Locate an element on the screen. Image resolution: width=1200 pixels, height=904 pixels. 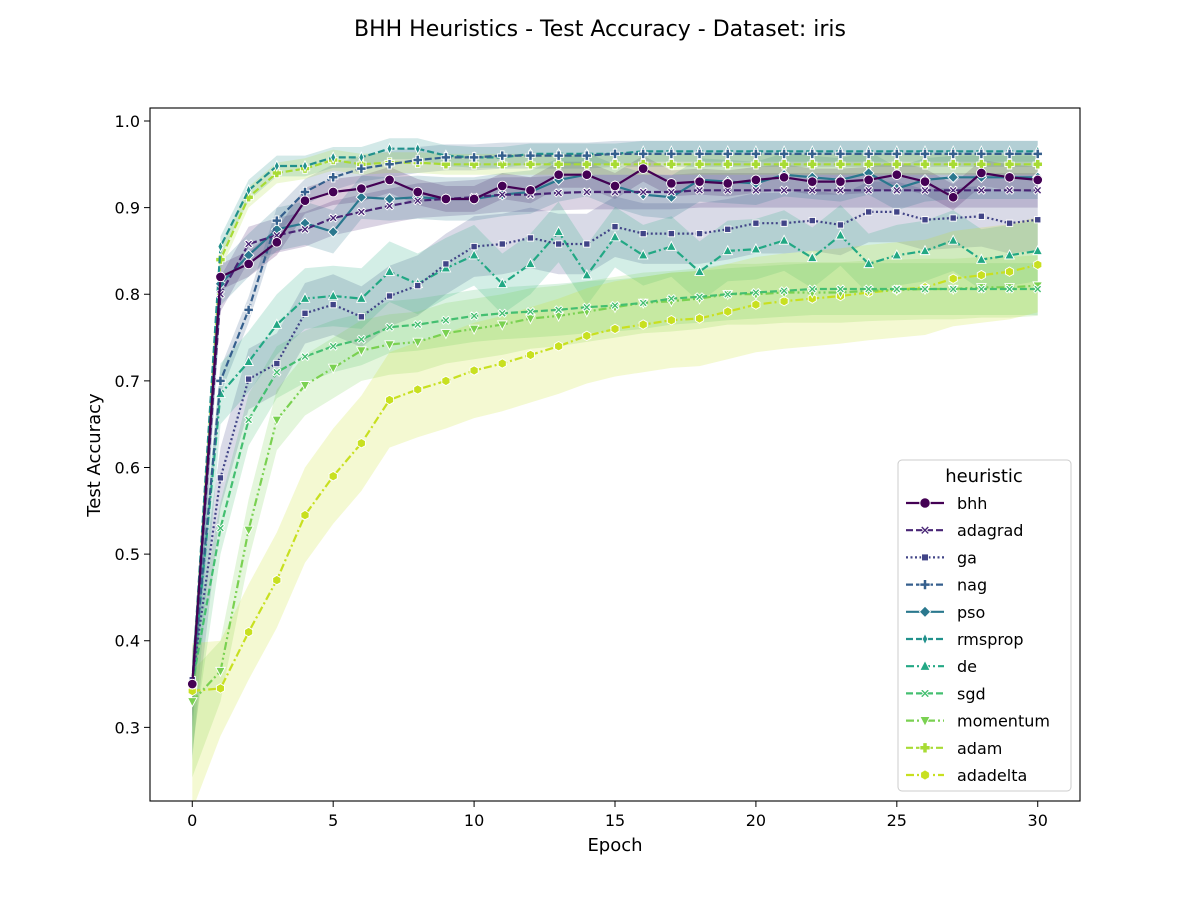
legend-label-adam: adam is located at coordinates (979, 748).